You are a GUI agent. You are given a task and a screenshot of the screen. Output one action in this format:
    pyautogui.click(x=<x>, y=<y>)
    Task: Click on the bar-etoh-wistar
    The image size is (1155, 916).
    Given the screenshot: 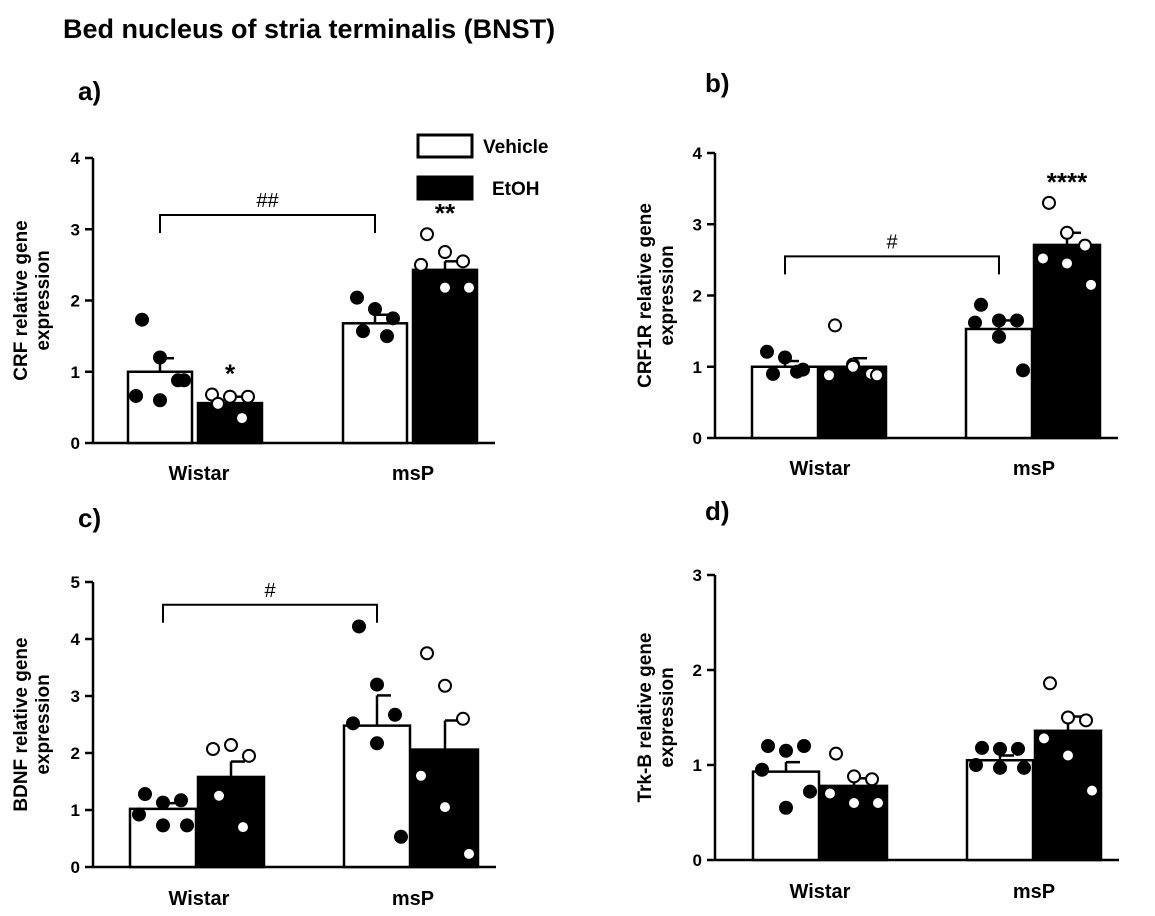 What is the action you would take?
    pyautogui.click(x=230, y=423)
    